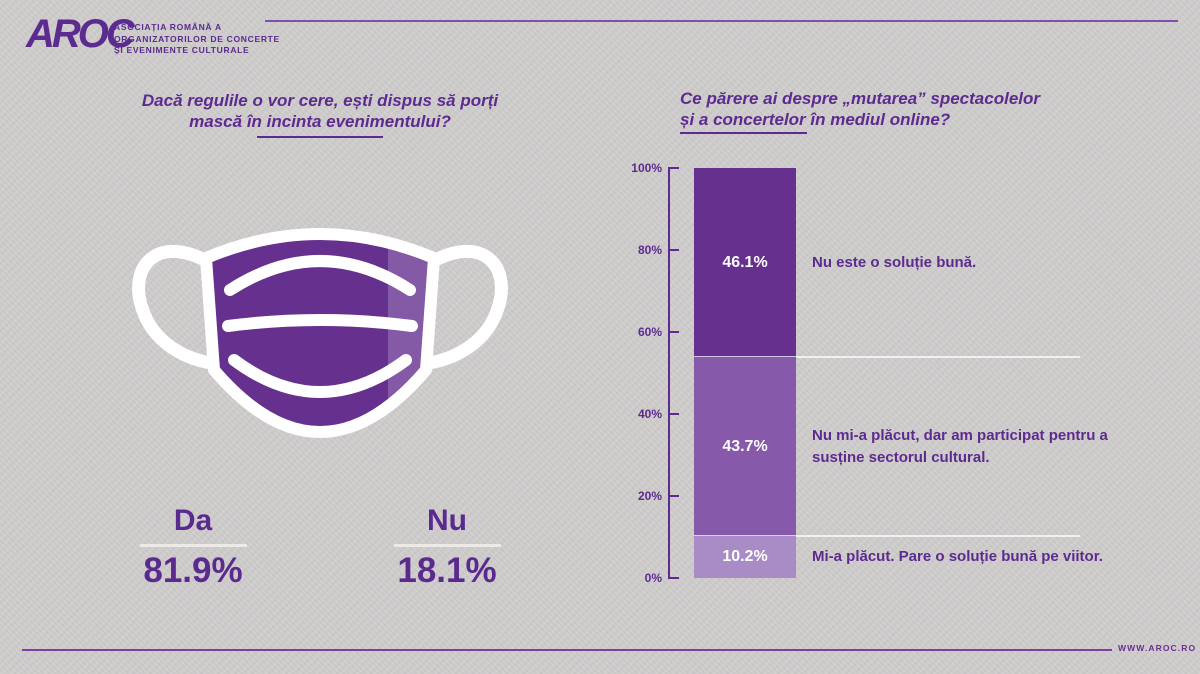  Describe the element at coordinates (461, 308) in the screenshot. I see `ear-loop-right` at that location.